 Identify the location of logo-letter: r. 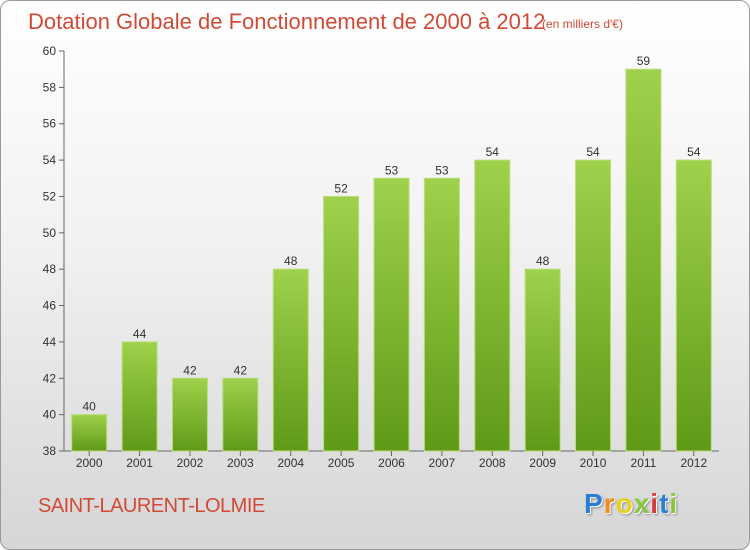
(609, 503).